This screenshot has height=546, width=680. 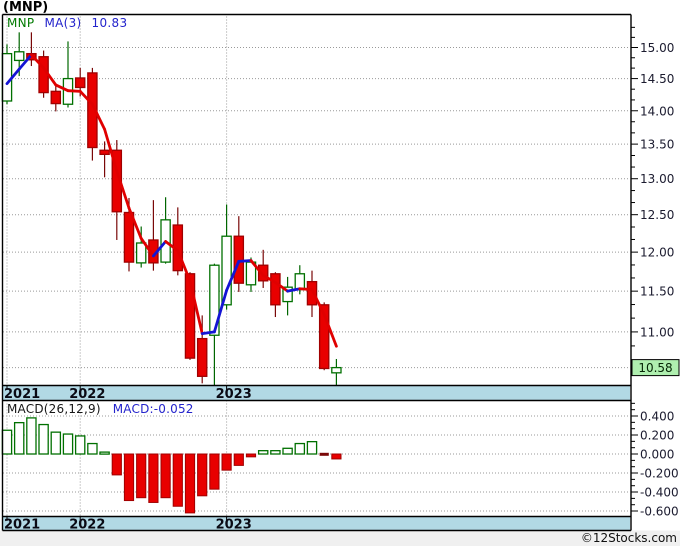 I want to click on macd-axis-label: -0.600, so click(x=659, y=512).